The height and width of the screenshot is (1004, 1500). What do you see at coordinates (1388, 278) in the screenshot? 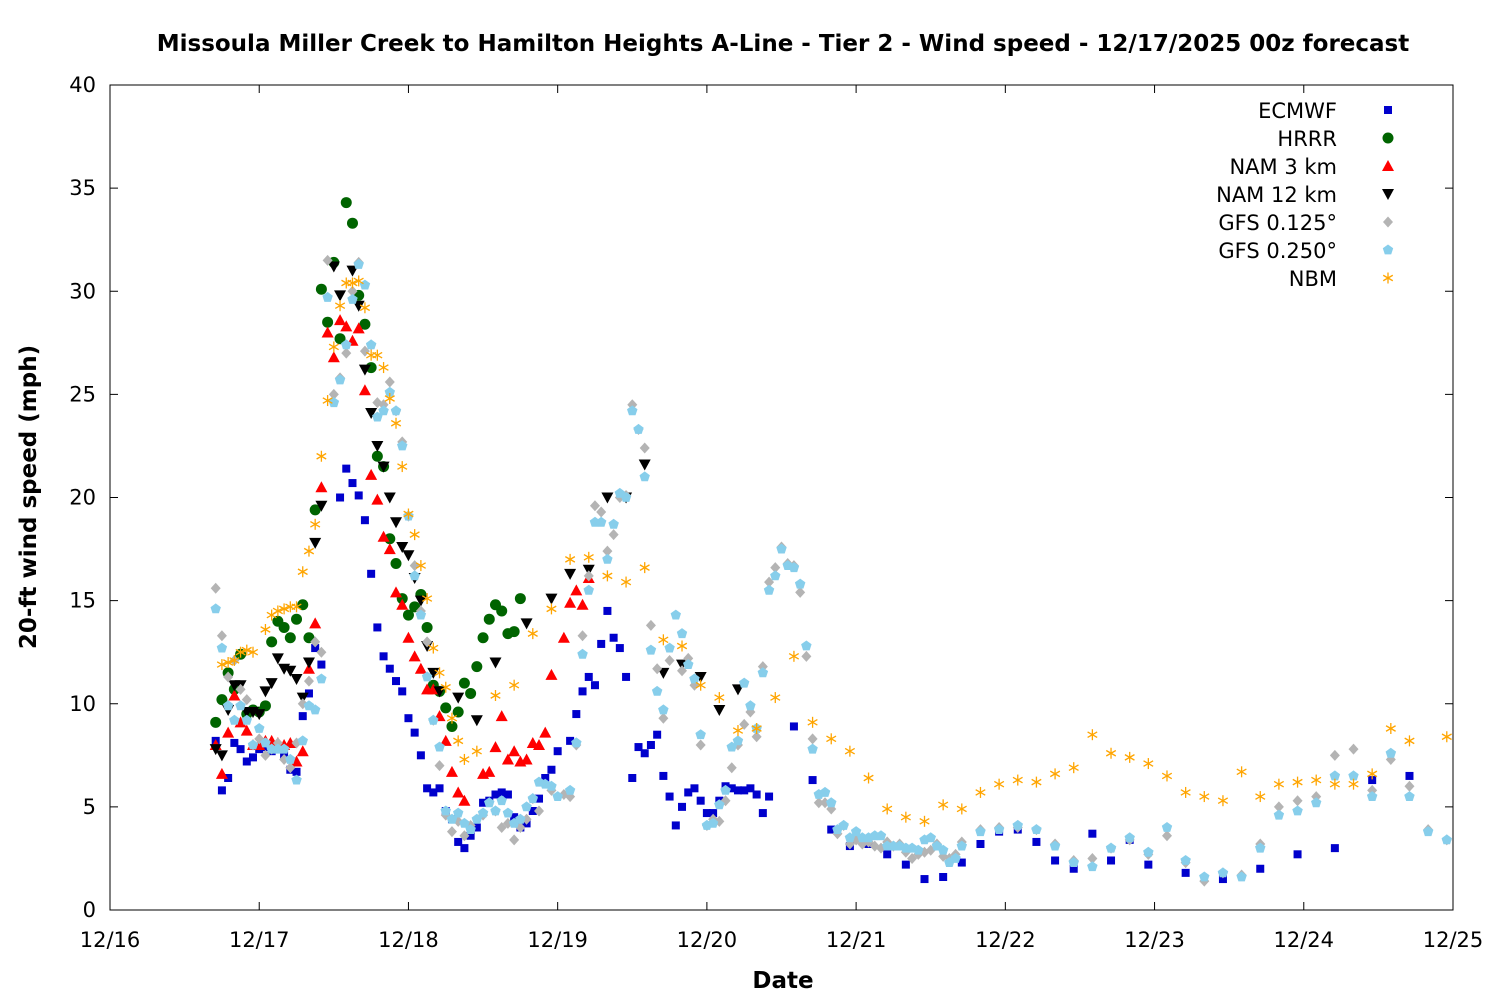
I see `legend-marker-nbm` at bounding box center [1388, 278].